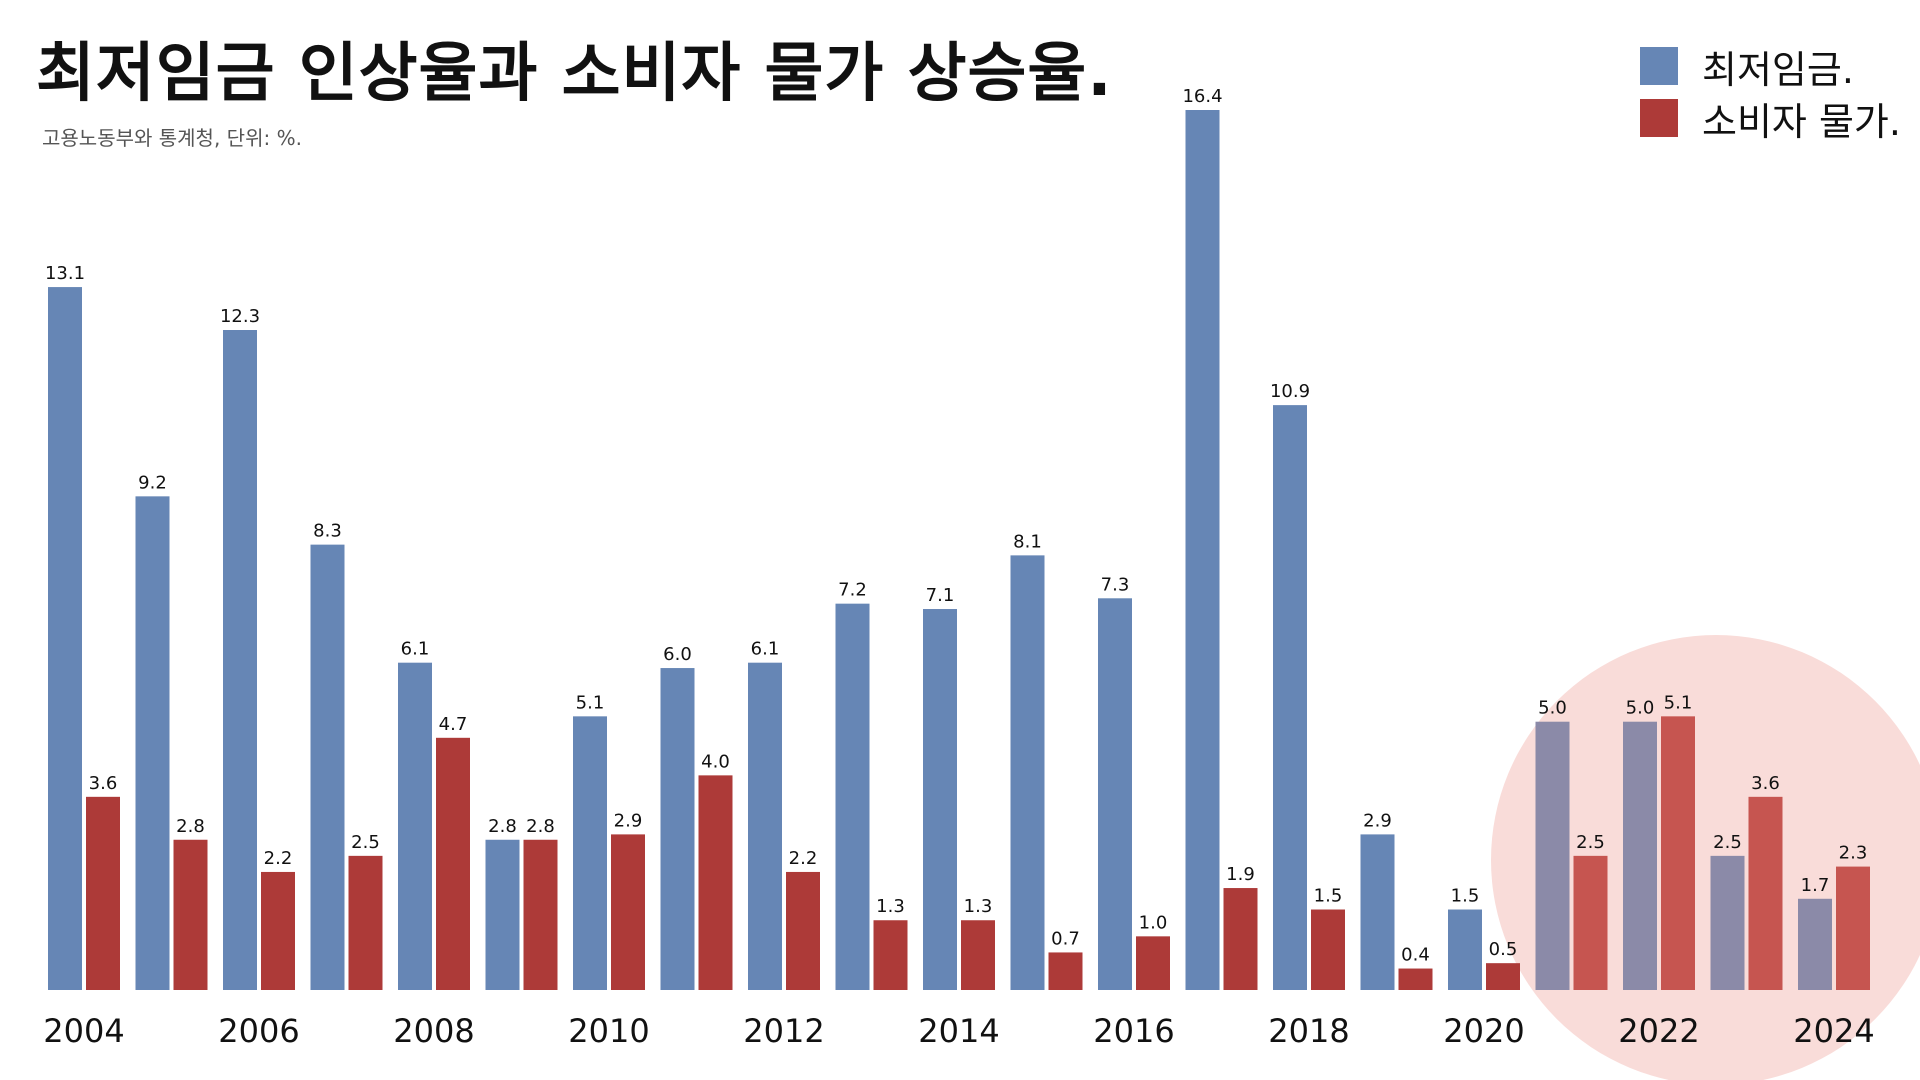 The image size is (1920, 1080). Describe the element at coordinates (1027, 772) in the screenshot. I see `bar-min-wage-2015` at that location.